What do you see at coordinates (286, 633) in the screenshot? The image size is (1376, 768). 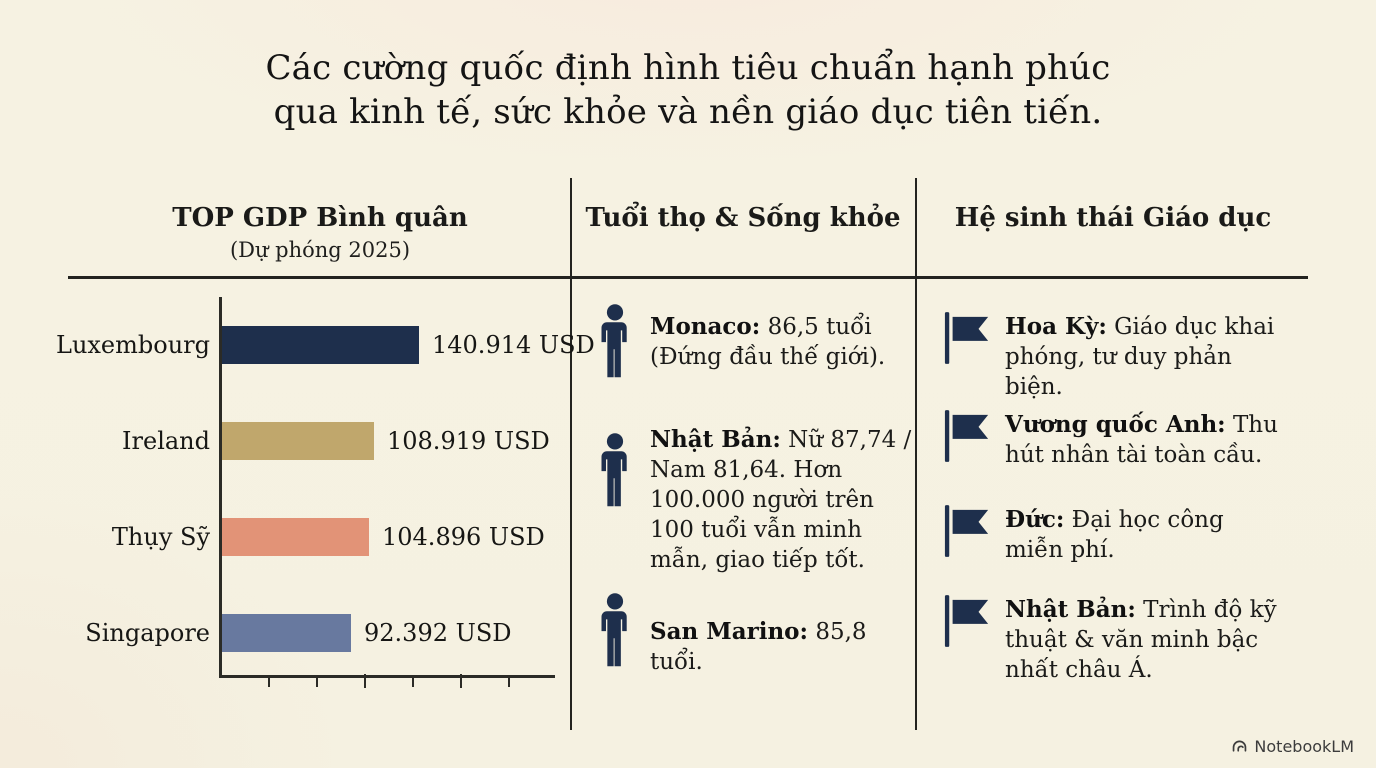 I see `bar-singapore` at bounding box center [286, 633].